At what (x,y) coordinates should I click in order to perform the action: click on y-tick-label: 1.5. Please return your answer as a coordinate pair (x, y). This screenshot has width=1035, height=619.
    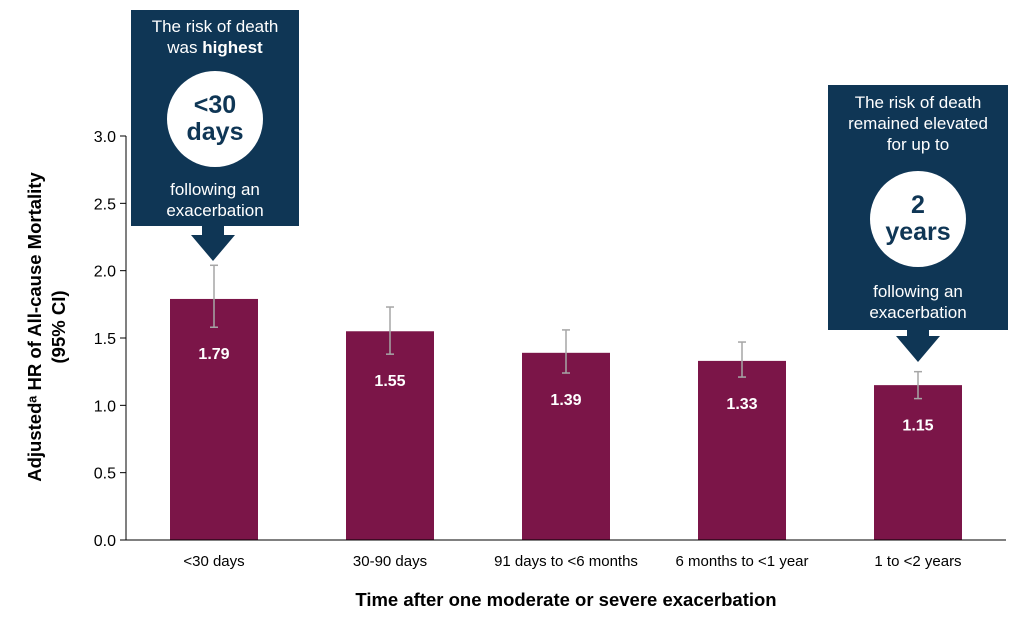
    Looking at the image, I should click on (105, 339).